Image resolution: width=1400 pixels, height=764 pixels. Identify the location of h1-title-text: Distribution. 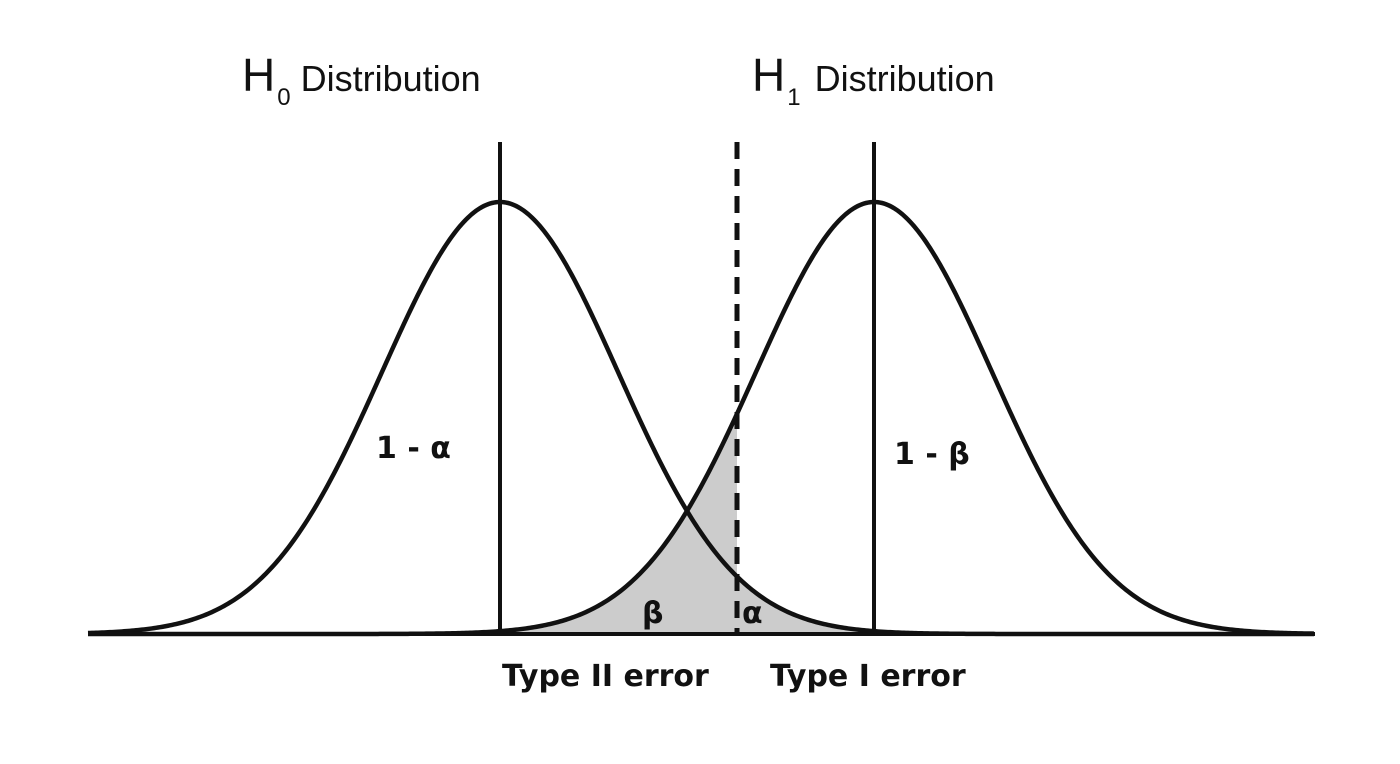
(905, 78).